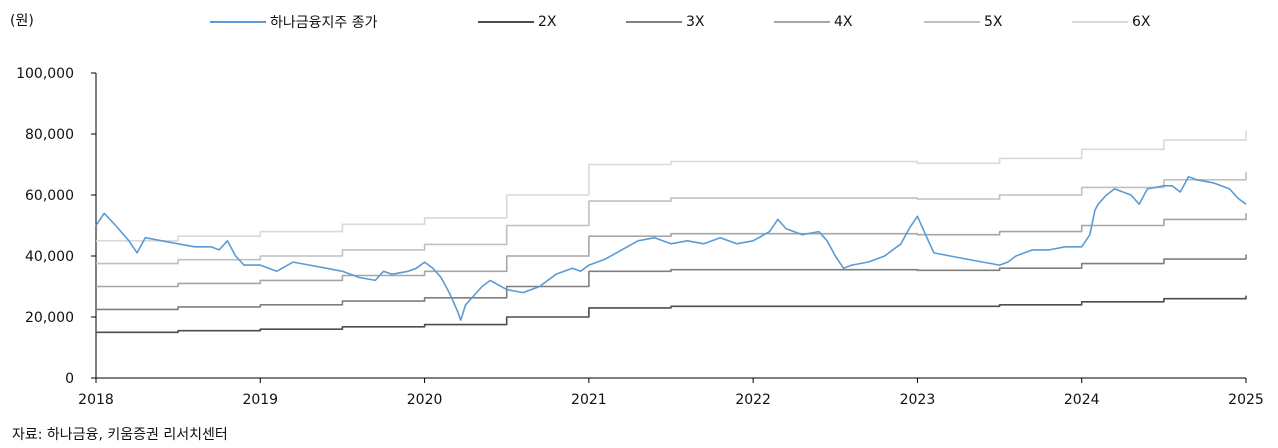 The height and width of the screenshot is (448, 1278). What do you see at coordinates (49, 318) in the screenshot?
I see `y-tick-label: 20,000` at bounding box center [49, 318].